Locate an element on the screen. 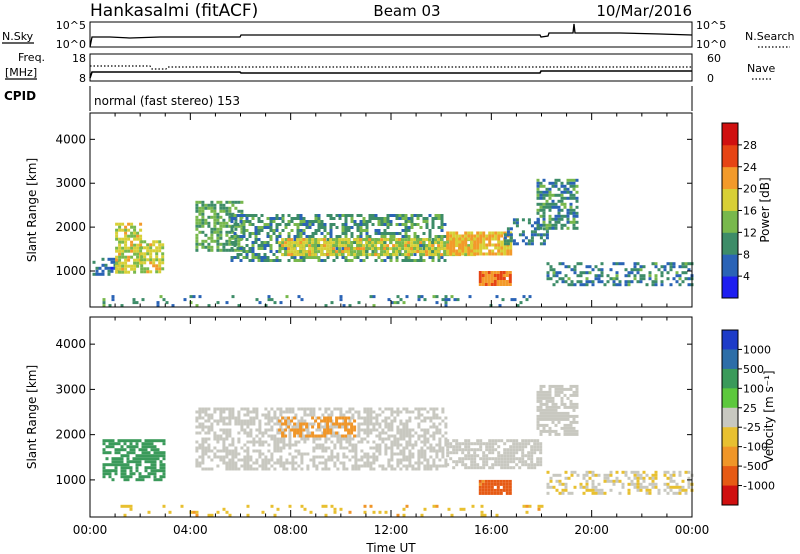 The height and width of the screenshot is (554, 800). nave-right-tick-top: 60 is located at coordinates (714, 58).